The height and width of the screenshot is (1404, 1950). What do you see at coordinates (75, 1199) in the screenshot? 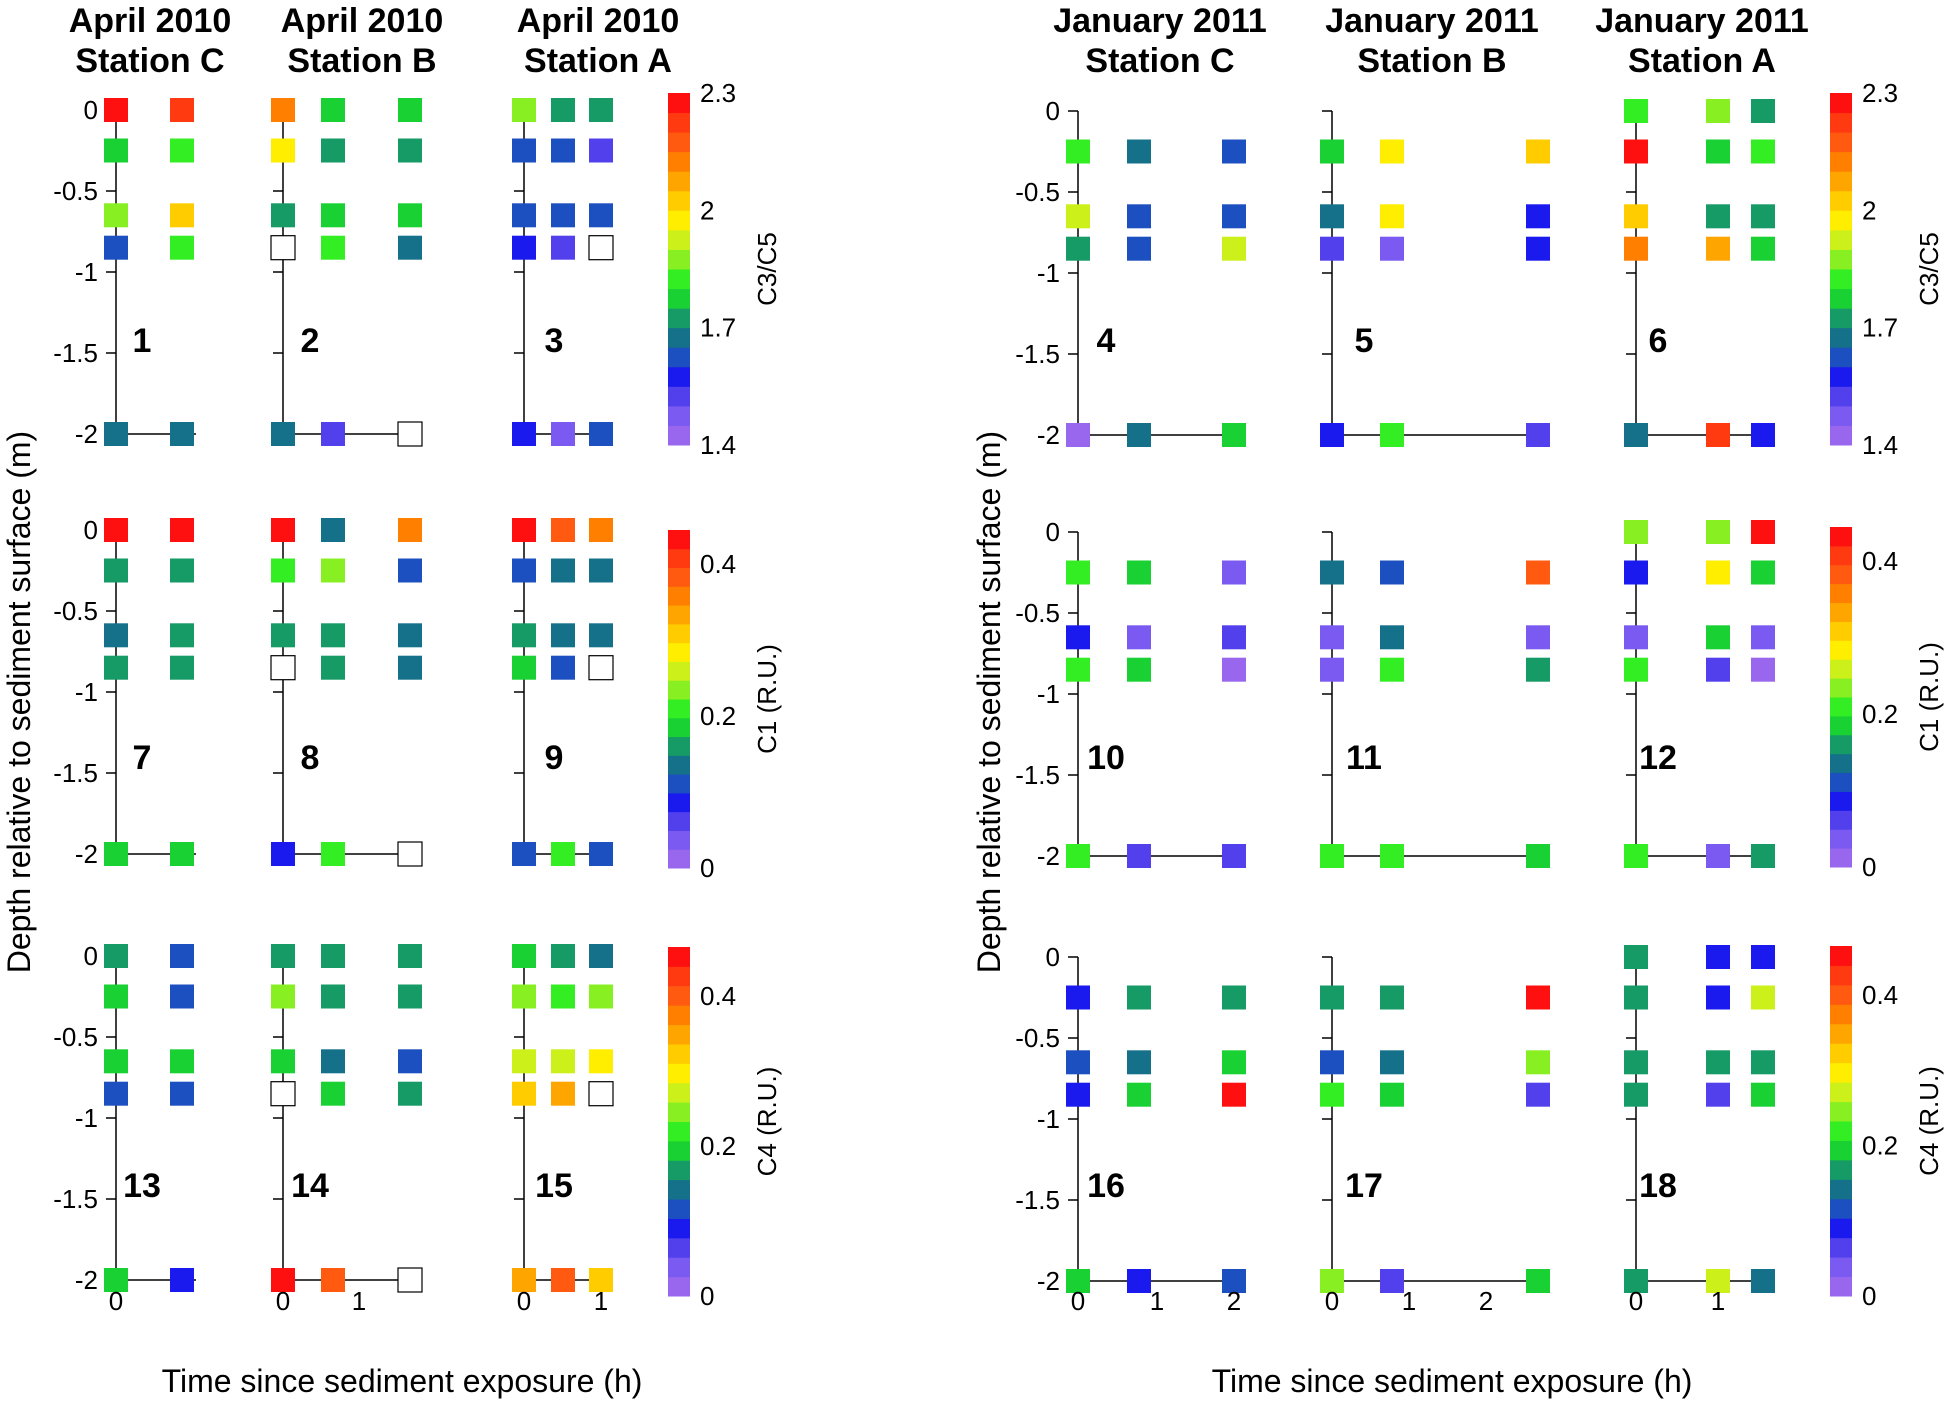
I see `y-tick-label: -1.5` at bounding box center [75, 1199].